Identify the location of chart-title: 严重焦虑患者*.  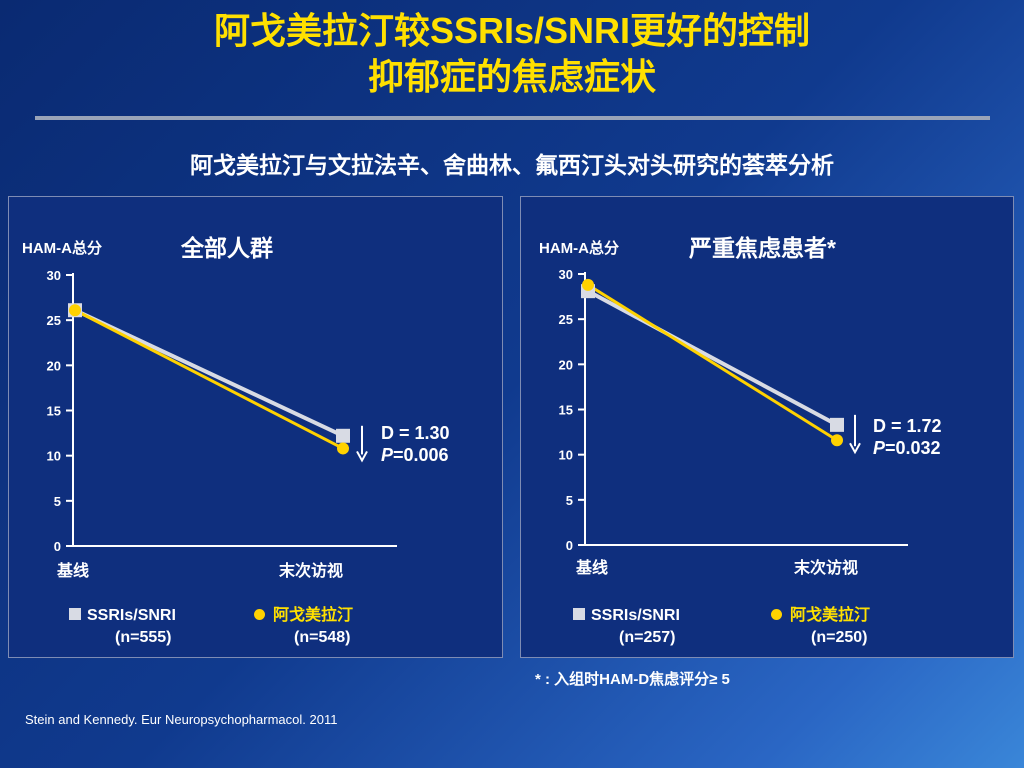
(762, 248).